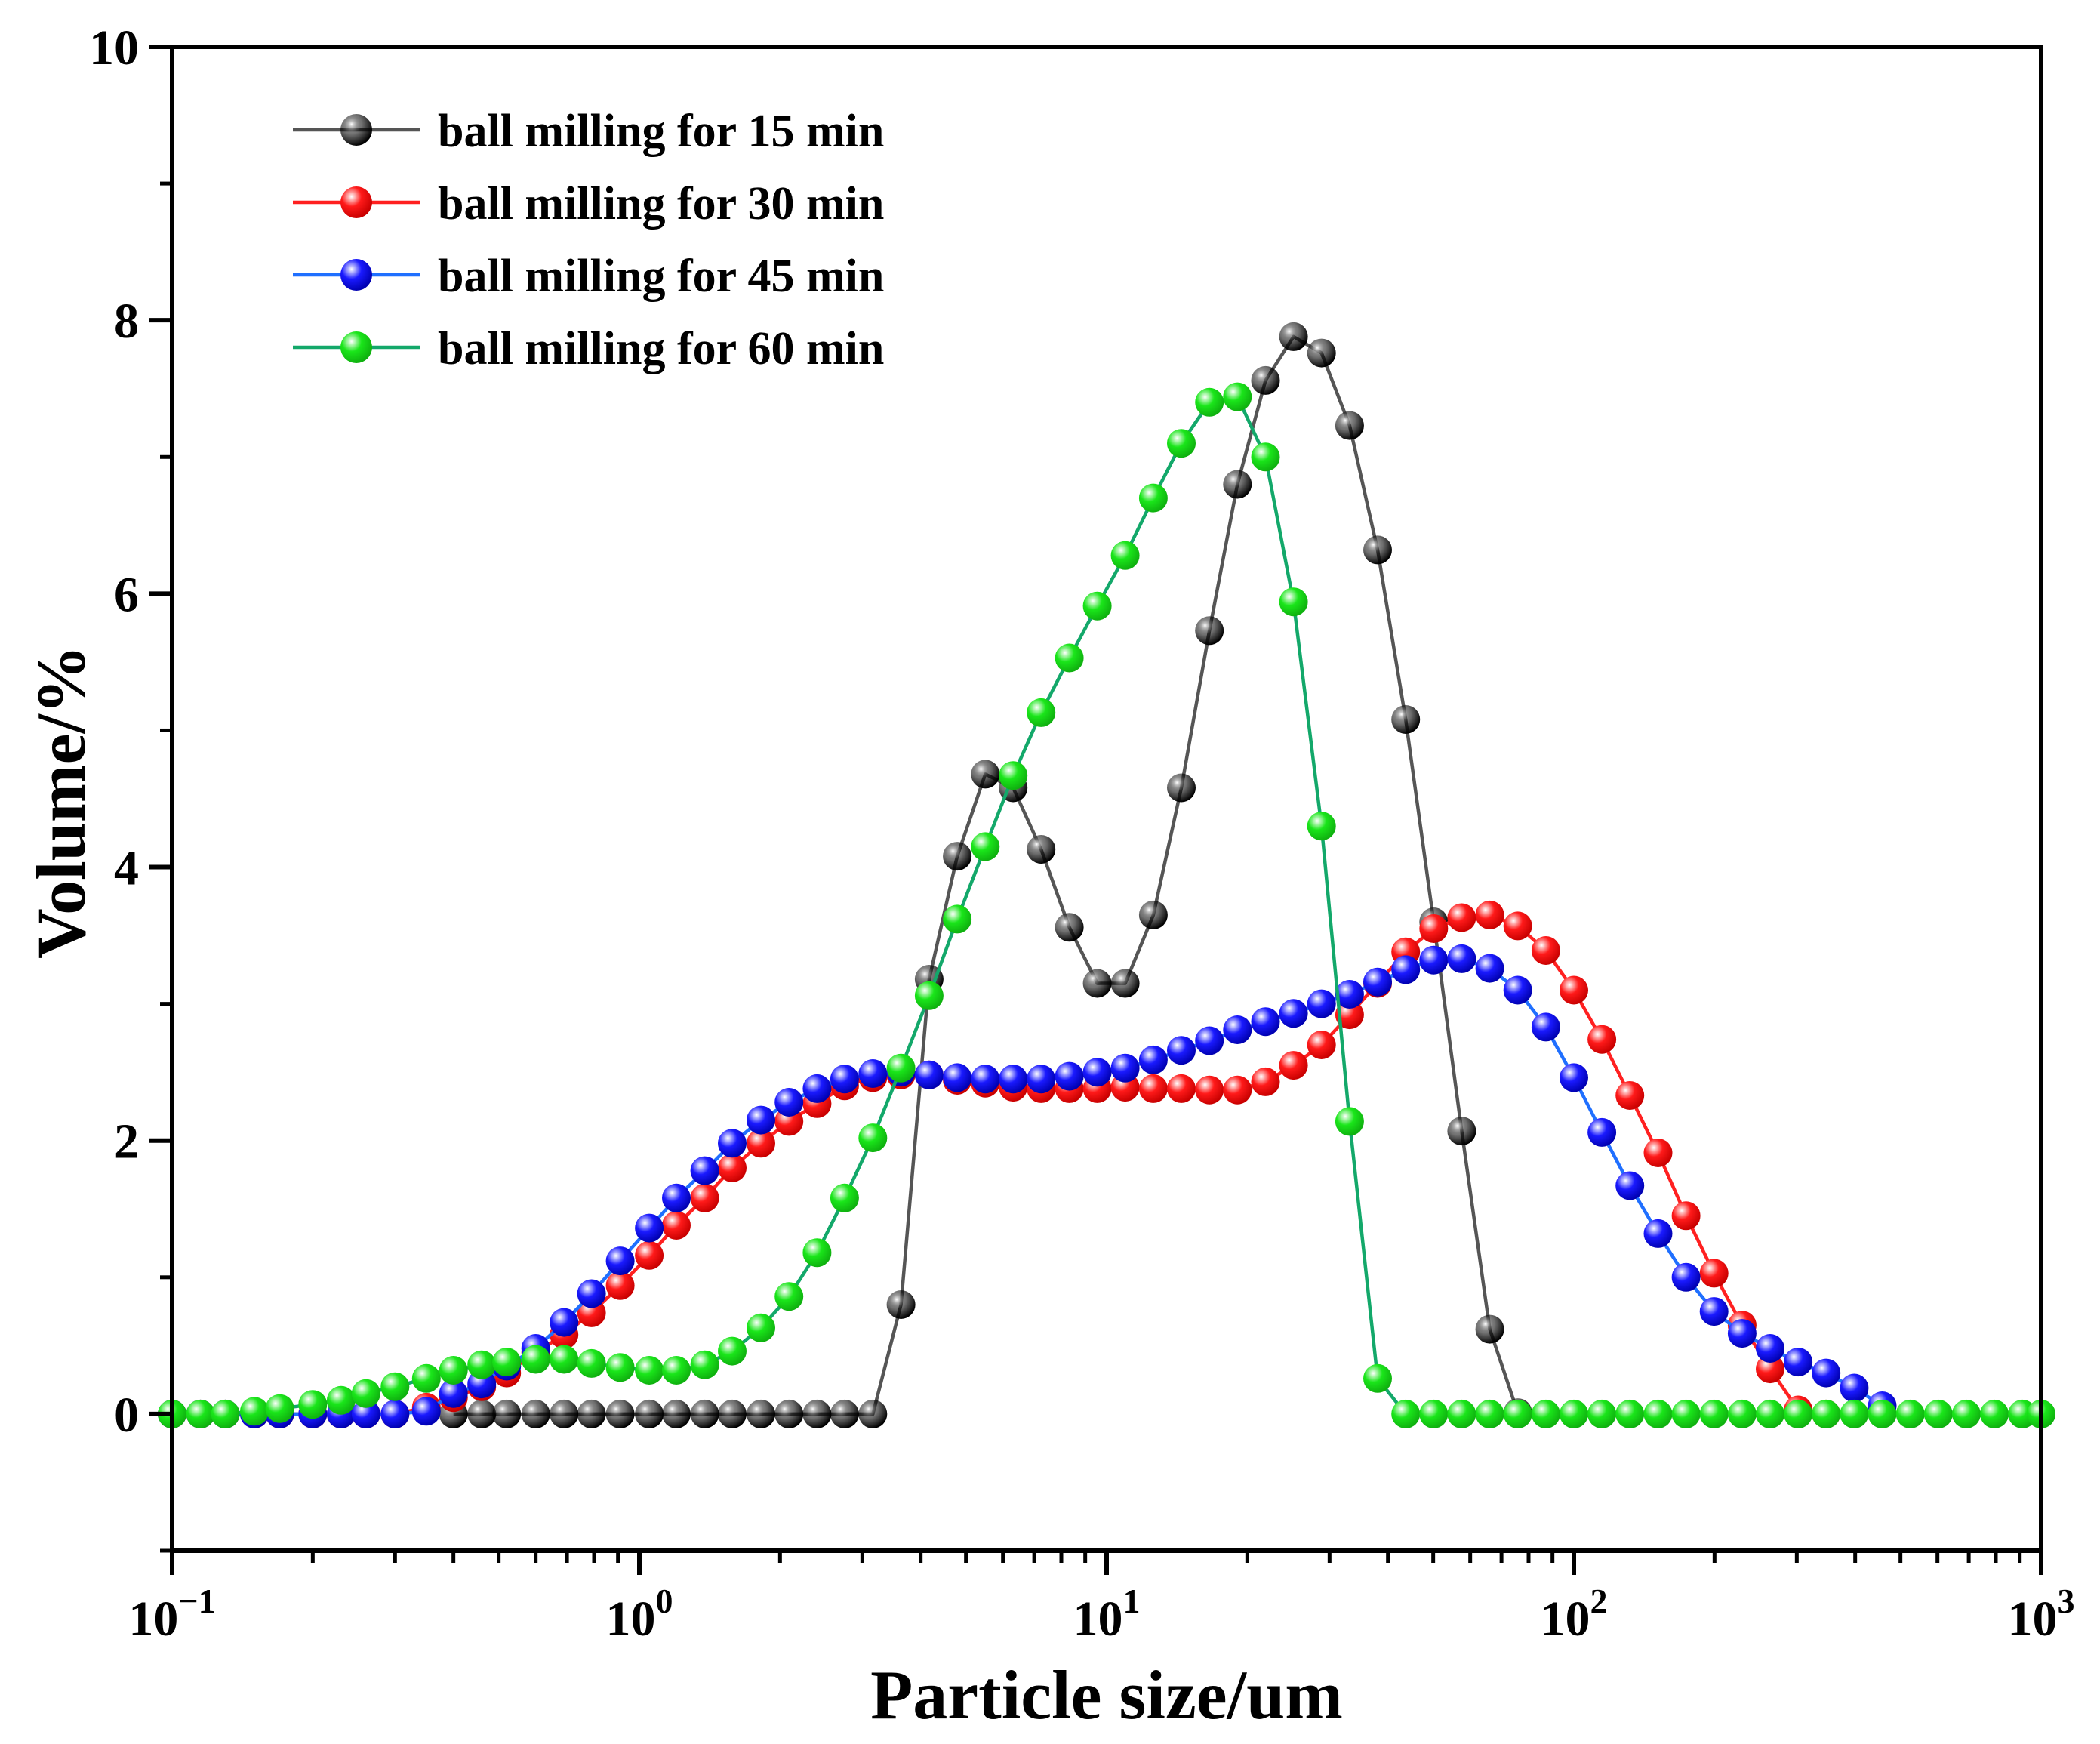 This screenshot has width=2100, height=1744. I want to click on y-tick-label: 6, so click(127, 594).